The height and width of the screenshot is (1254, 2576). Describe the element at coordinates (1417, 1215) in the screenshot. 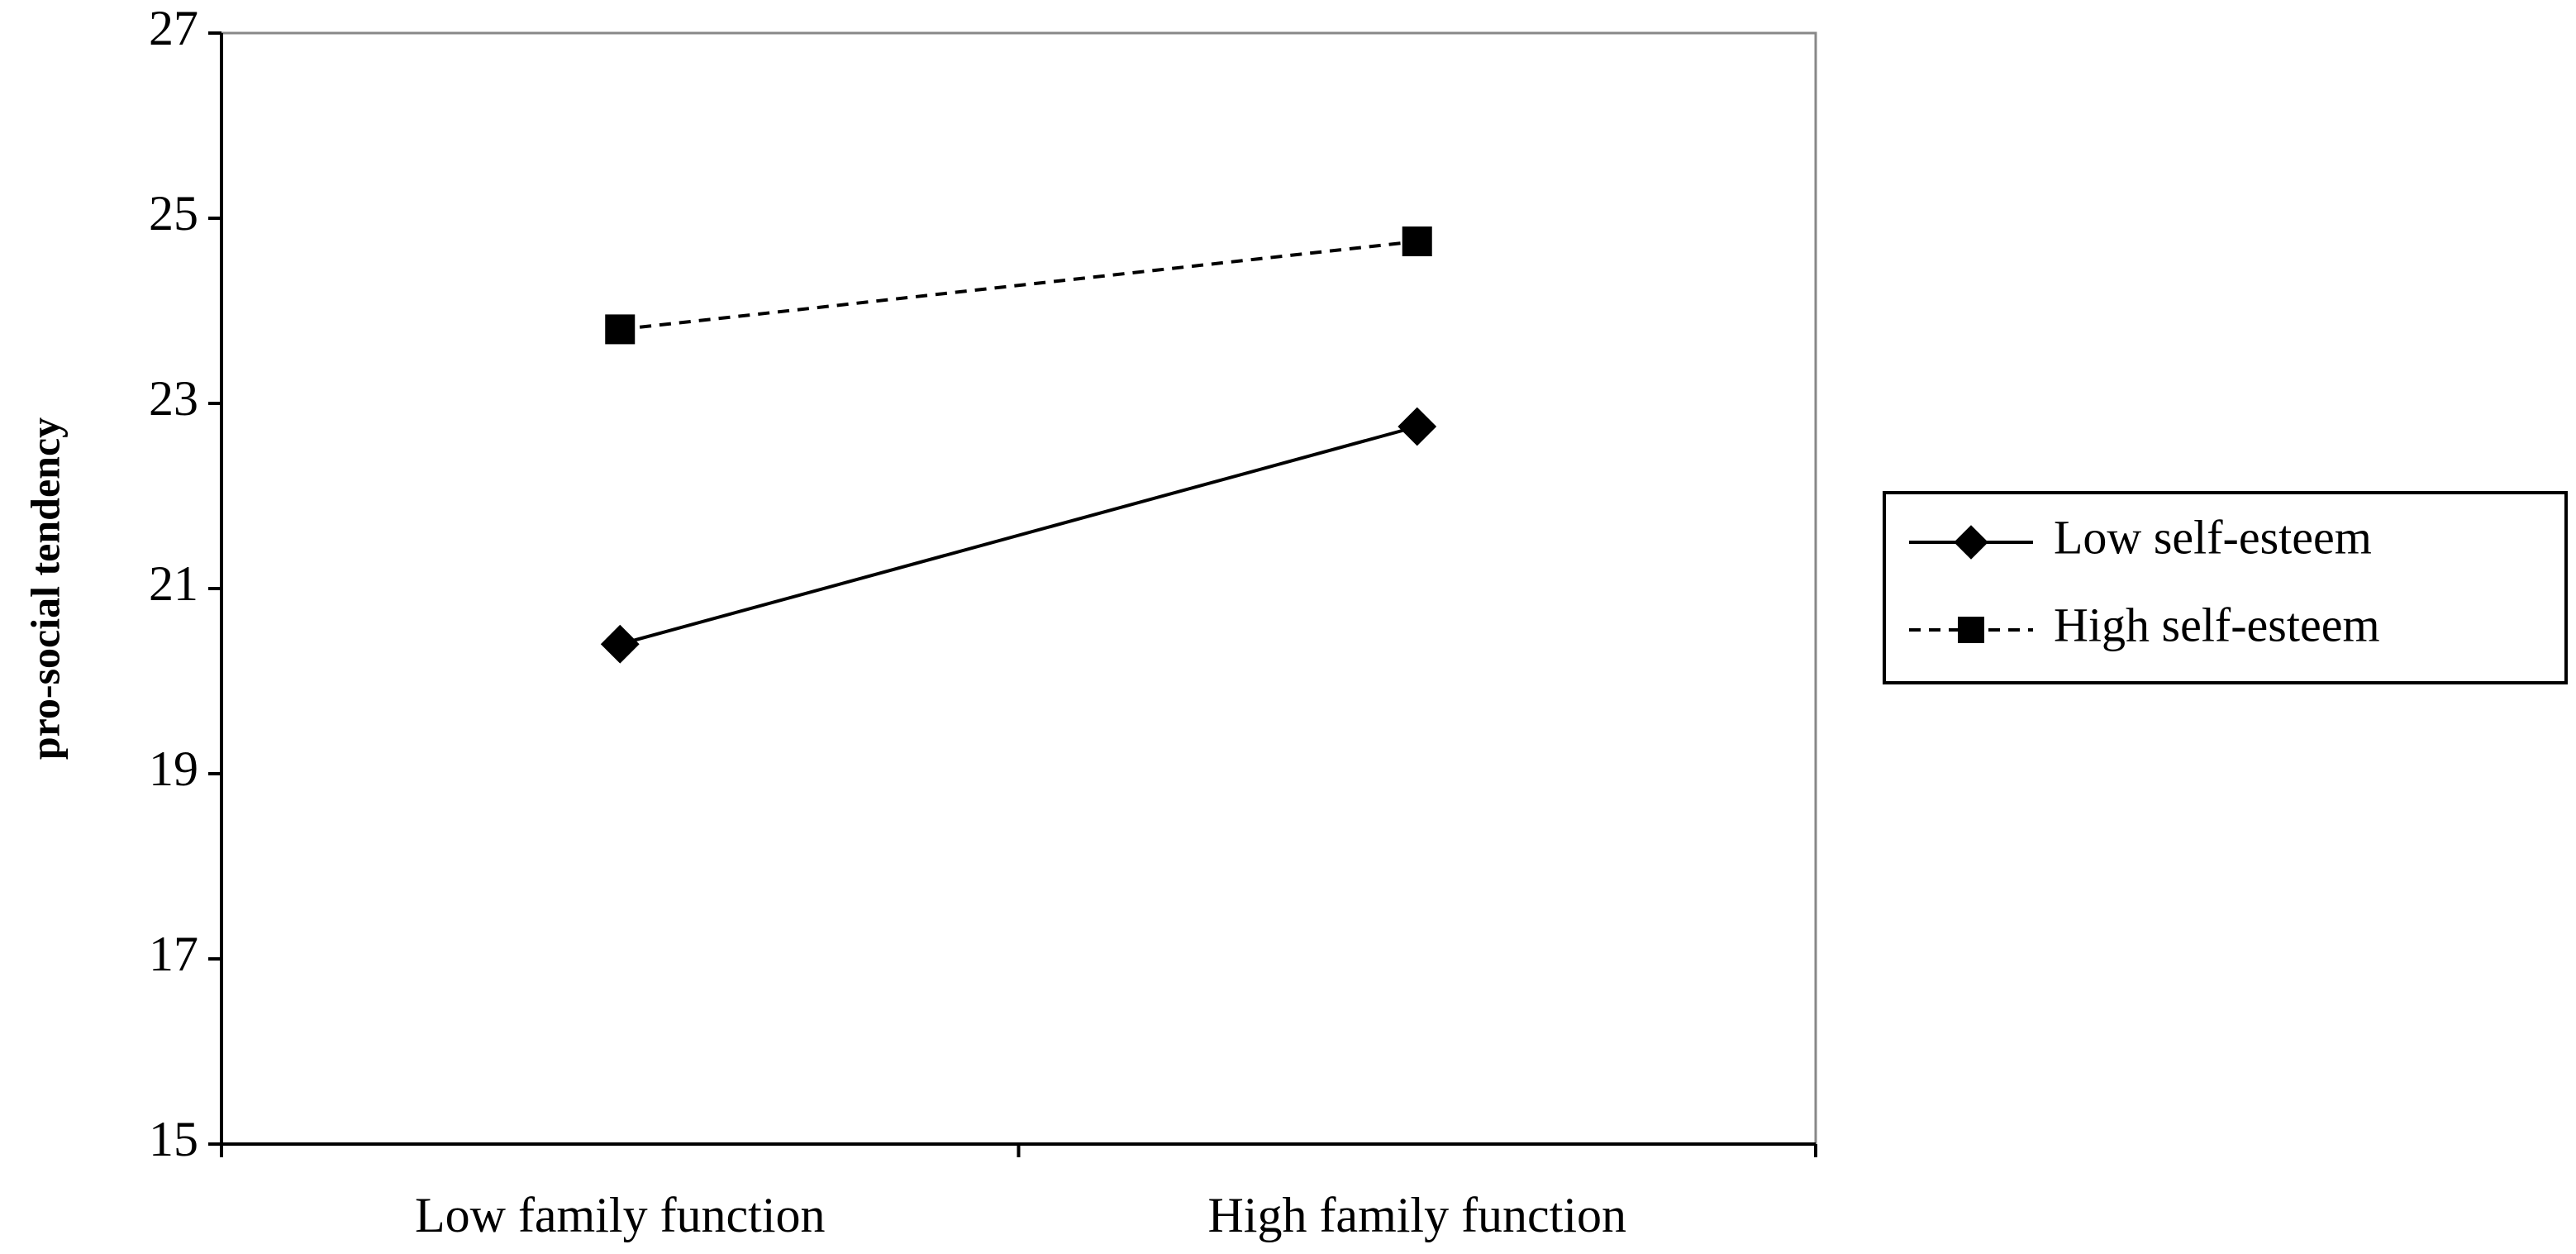

I see `x-tick-label: High family function` at that location.